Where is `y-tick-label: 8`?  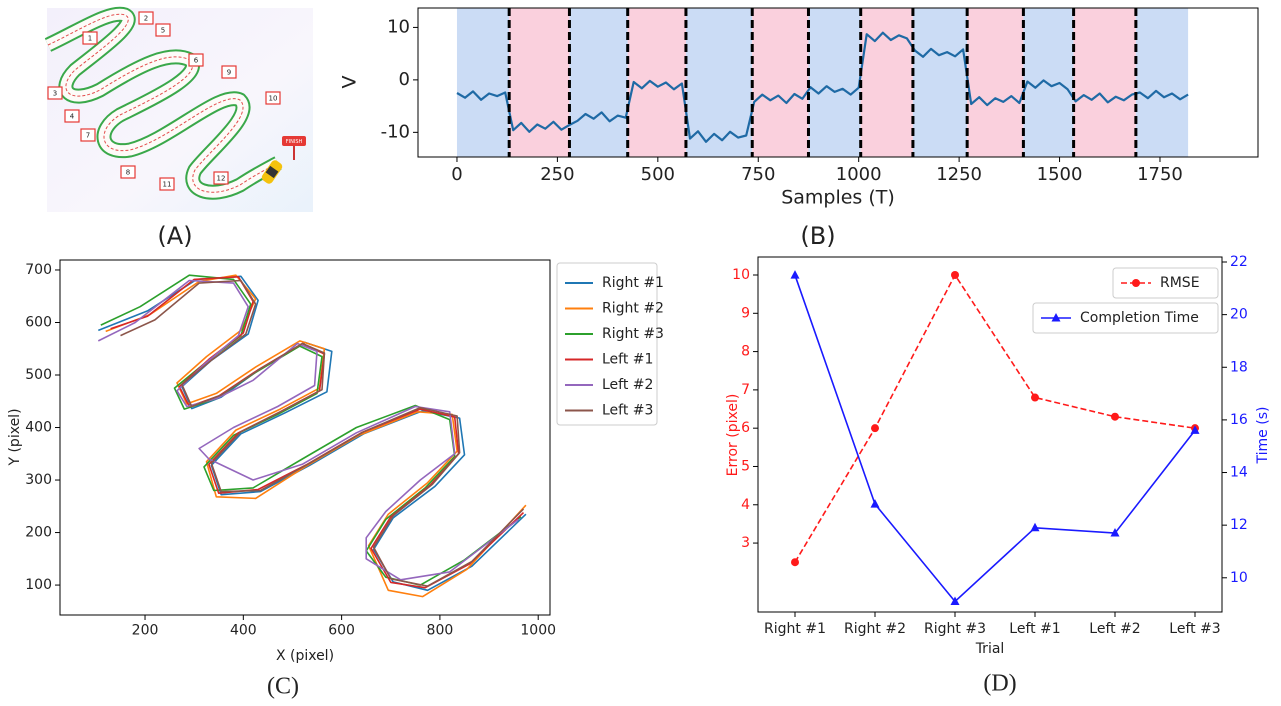 y-tick-label: 8 is located at coordinates (745, 352).